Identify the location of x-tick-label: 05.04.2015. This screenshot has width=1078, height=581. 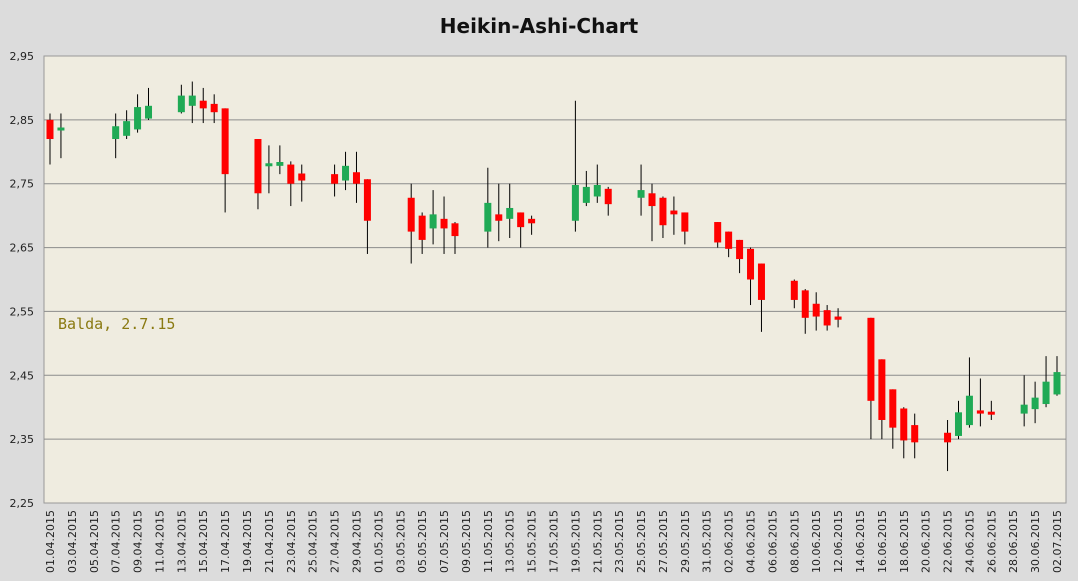
(94, 541).